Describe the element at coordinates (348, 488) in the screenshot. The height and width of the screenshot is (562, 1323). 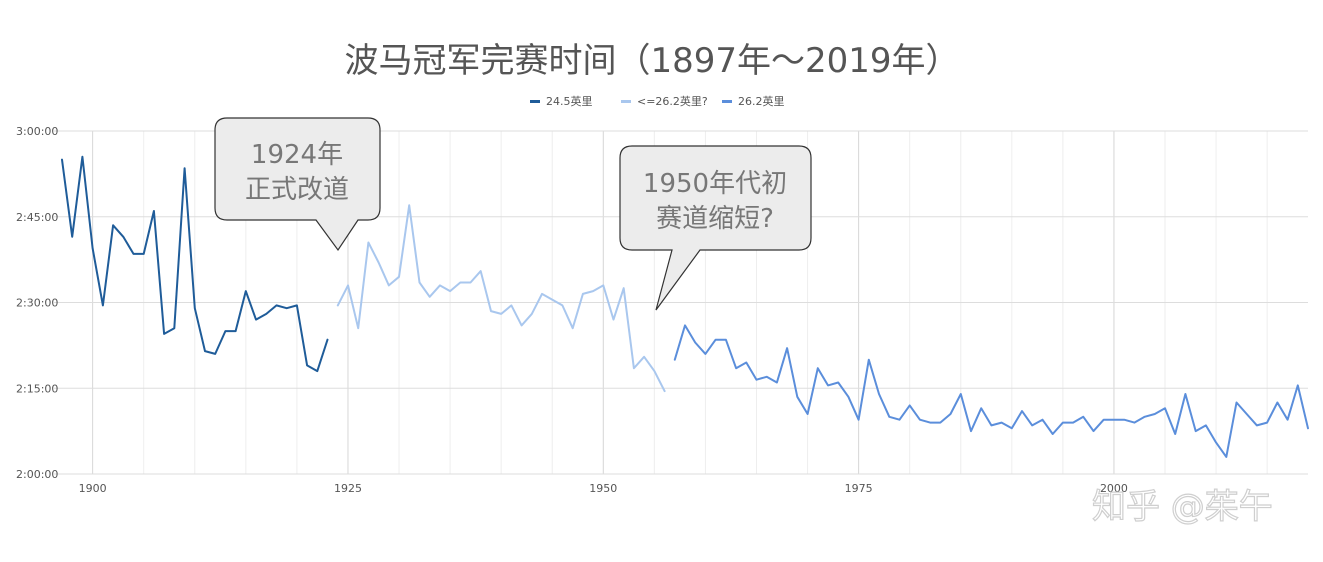
I see `x-tick-label: 1925` at that location.